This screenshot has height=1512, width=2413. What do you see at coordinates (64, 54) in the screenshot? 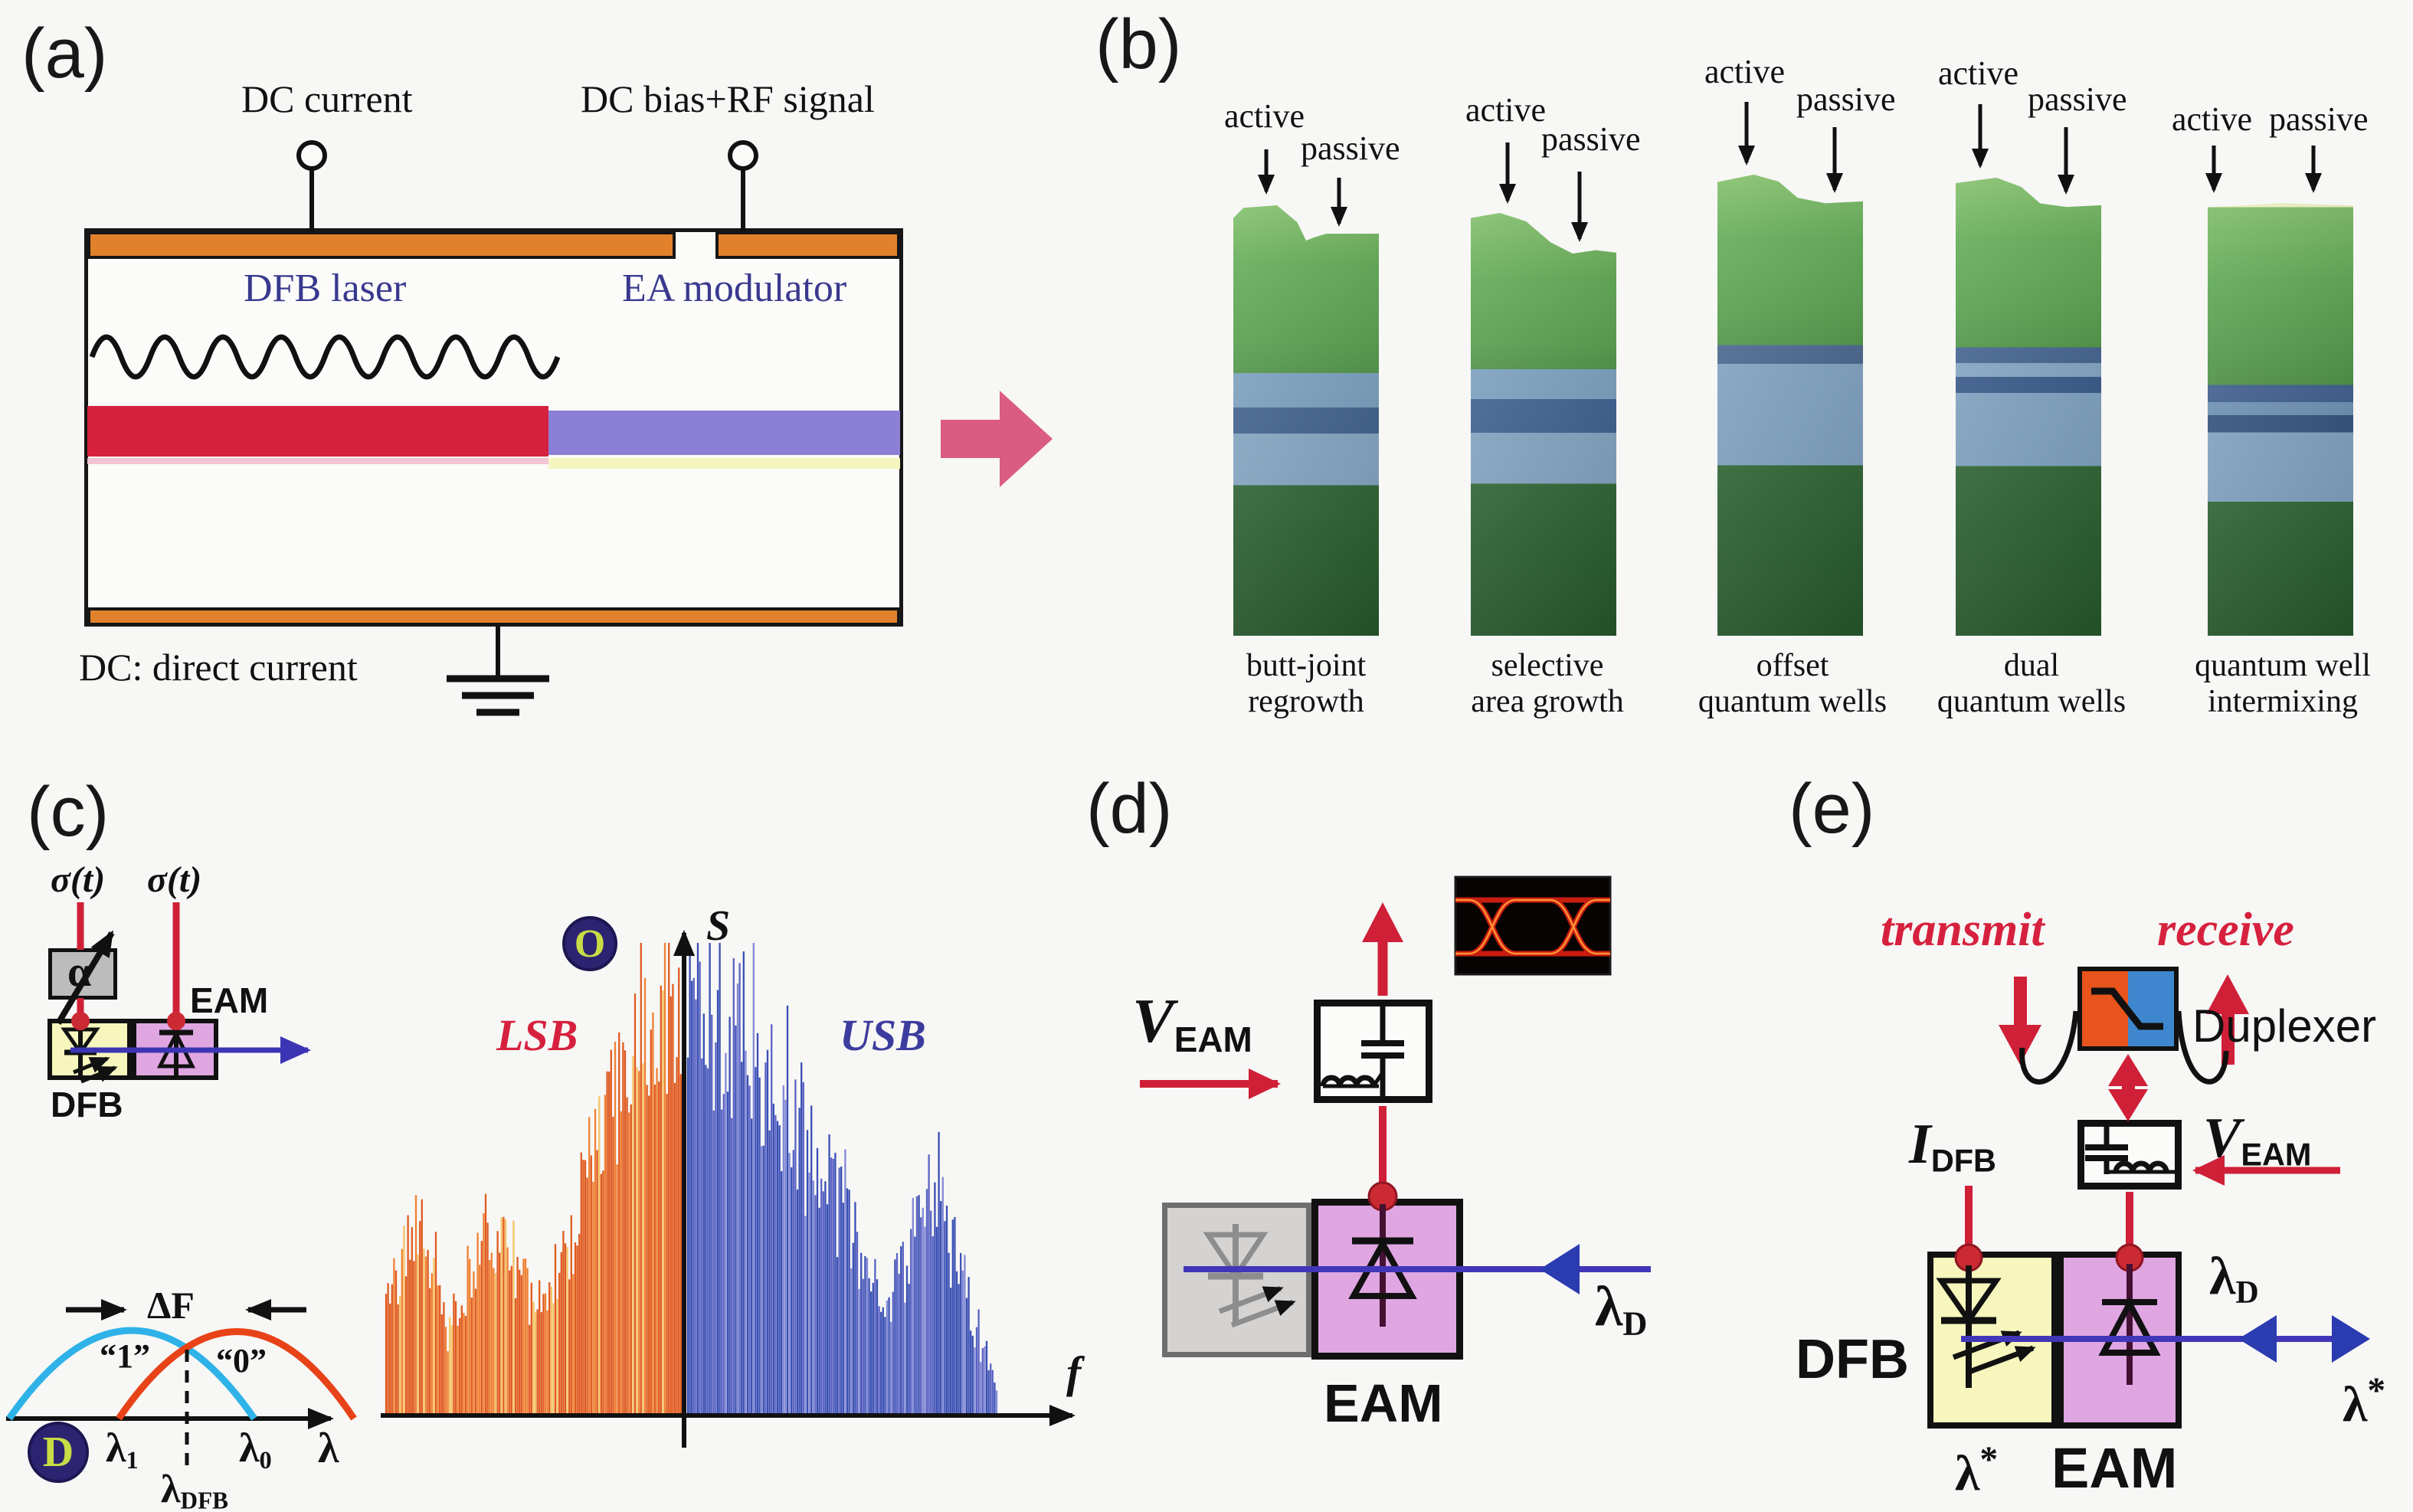
I see `panel-a-label: (a)` at bounding box center [64, 54].